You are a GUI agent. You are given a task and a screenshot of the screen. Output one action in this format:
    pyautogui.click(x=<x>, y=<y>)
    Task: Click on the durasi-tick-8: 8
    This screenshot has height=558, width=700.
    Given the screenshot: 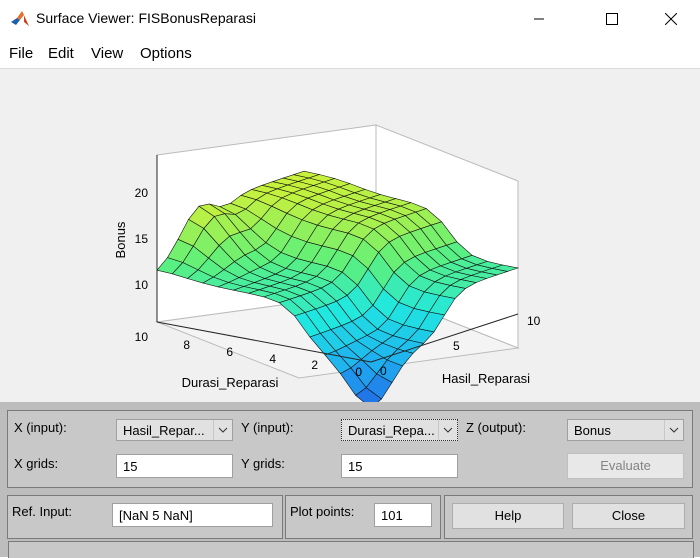 What is the action you would take?
    pyautogui.click(x=186, y=345)
    